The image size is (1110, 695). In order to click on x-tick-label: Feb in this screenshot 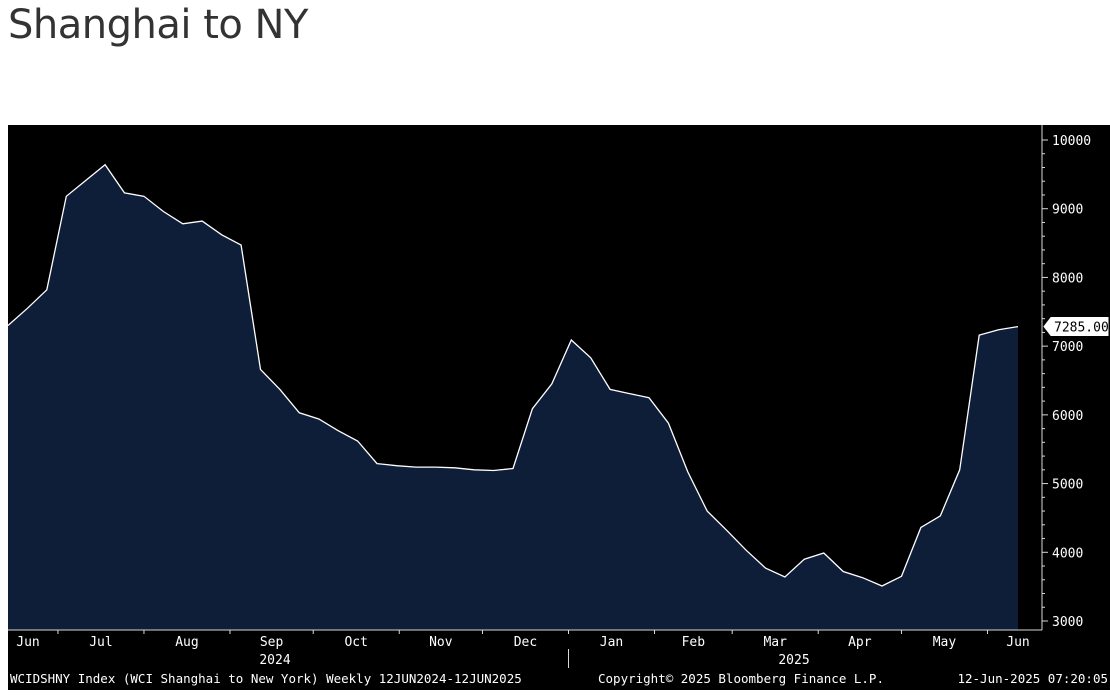, I will do `click(694, 642)`.